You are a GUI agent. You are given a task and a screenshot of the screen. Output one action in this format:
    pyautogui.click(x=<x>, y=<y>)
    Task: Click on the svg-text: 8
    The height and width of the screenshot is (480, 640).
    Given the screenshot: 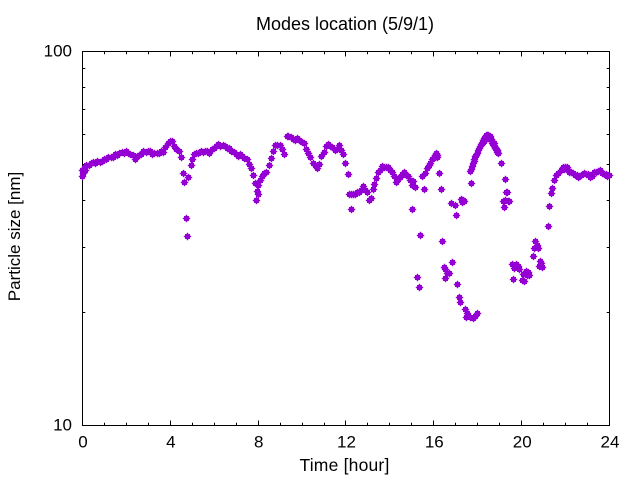 What is the action you would take?
    pyautogui.click(x=258, y=442)
    